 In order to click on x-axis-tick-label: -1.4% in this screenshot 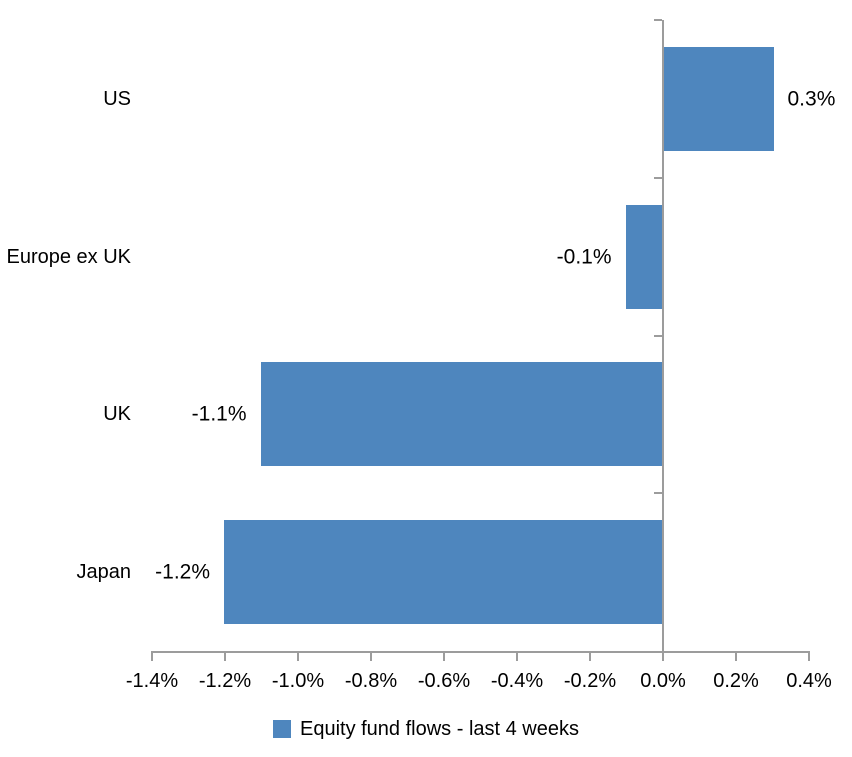, I will do `click(152, 681)`.